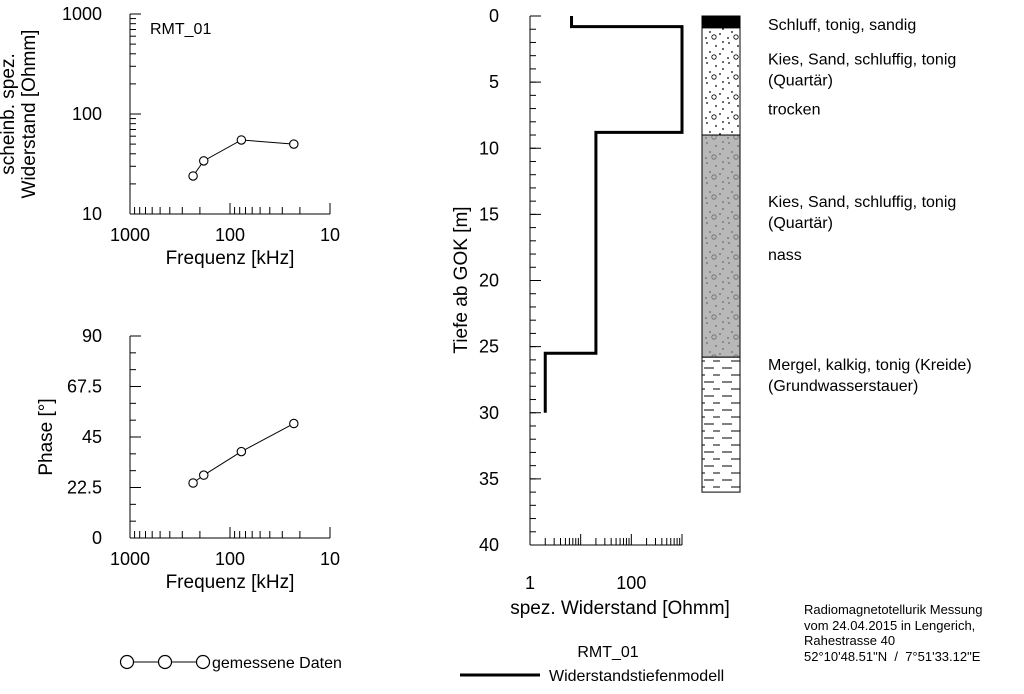 Image resolution: width=1024 pixels, height=694 pixels. Describe the element at coordinates (870, 365) in the screenshot. I see `lithology-label-line: Mergel, kalkig, tonig (Kreide)` at that location.